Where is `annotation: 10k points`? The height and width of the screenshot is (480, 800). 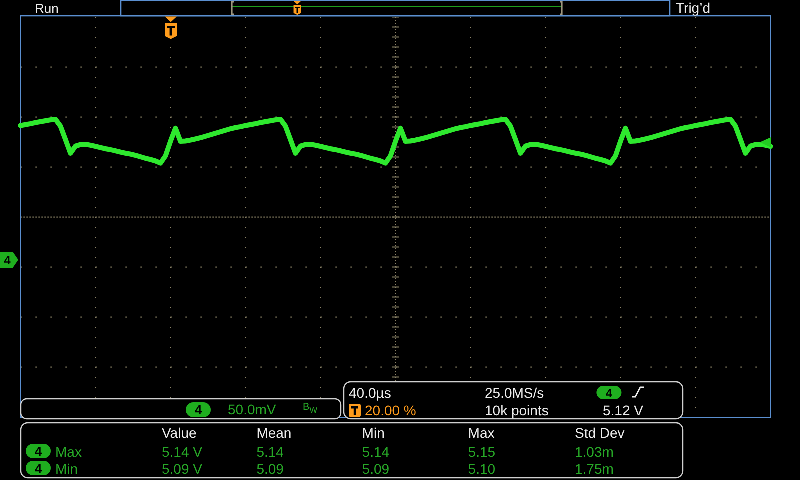
annotation: 10k points is located at coordinates (517, 410).